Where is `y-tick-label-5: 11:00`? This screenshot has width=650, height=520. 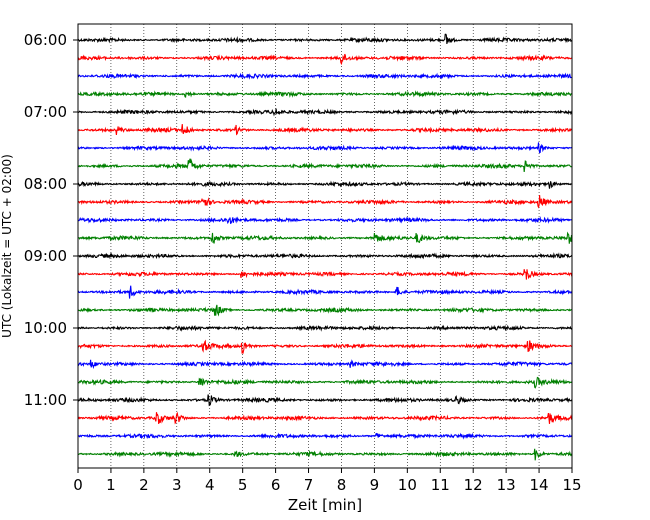 y-tick-label-5: 11:00 is located at coordinates (45, 400).